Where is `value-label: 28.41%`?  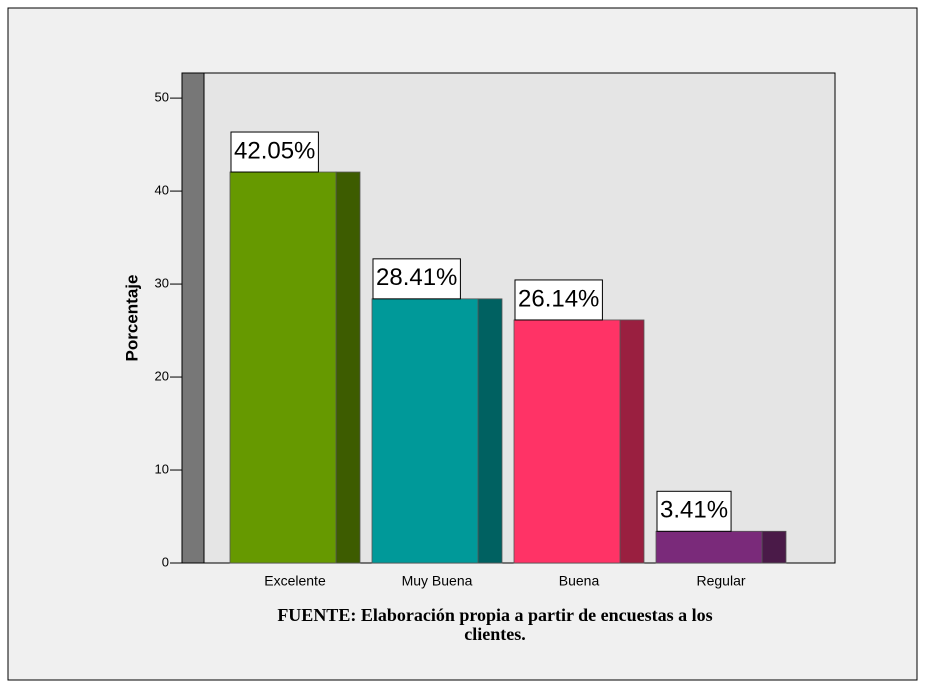
value-label: 28.41% is located at coordinates (416, 277).